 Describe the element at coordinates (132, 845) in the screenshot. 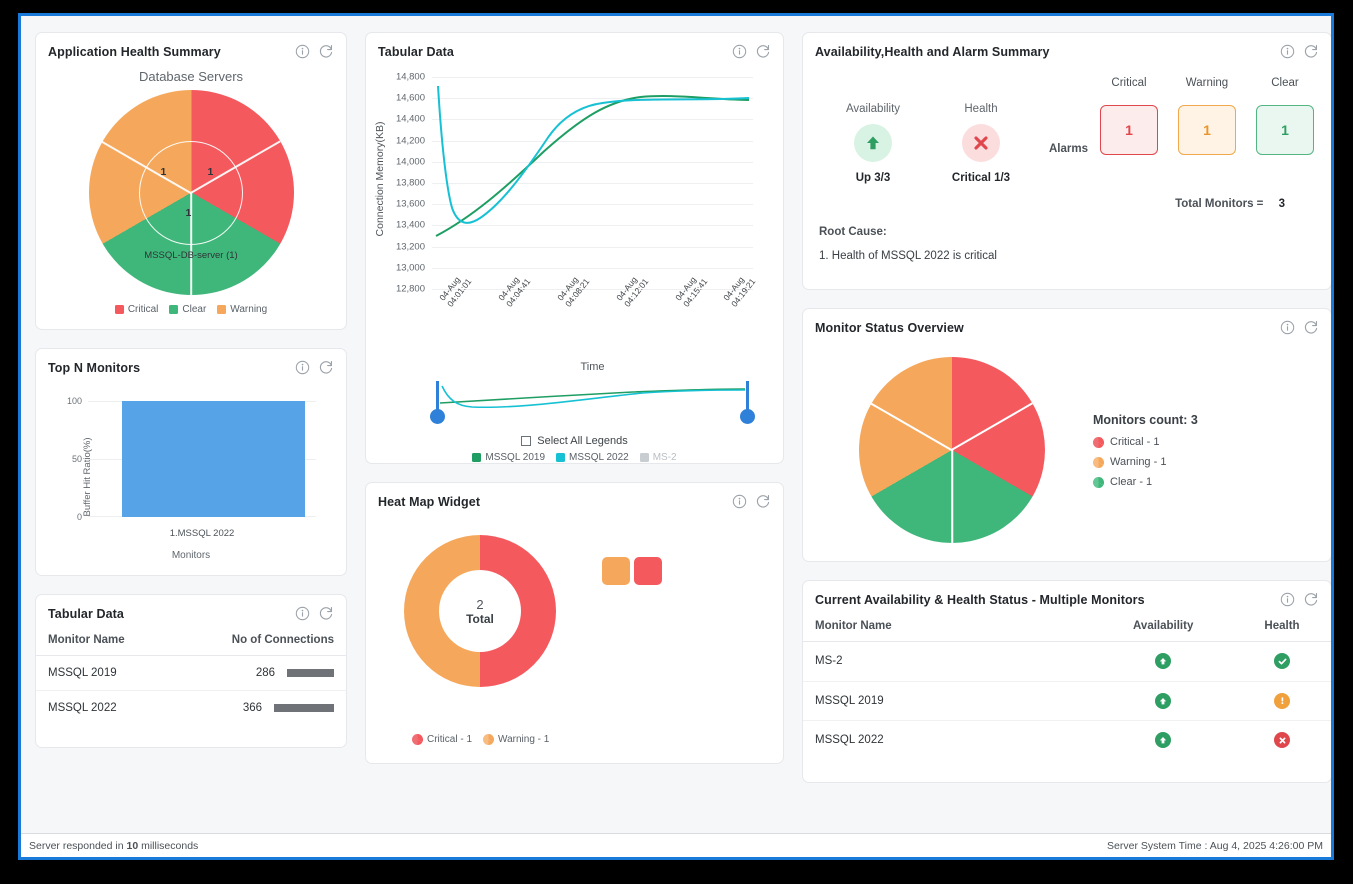

I see `status-value: 10` at that location.